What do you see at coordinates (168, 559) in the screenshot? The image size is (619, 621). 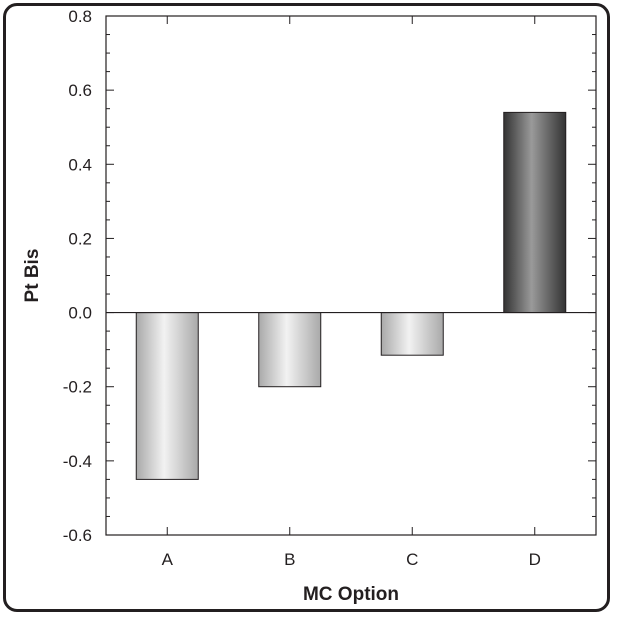 I see `x-tick-label-a: A` at bounding box center [168, 559].